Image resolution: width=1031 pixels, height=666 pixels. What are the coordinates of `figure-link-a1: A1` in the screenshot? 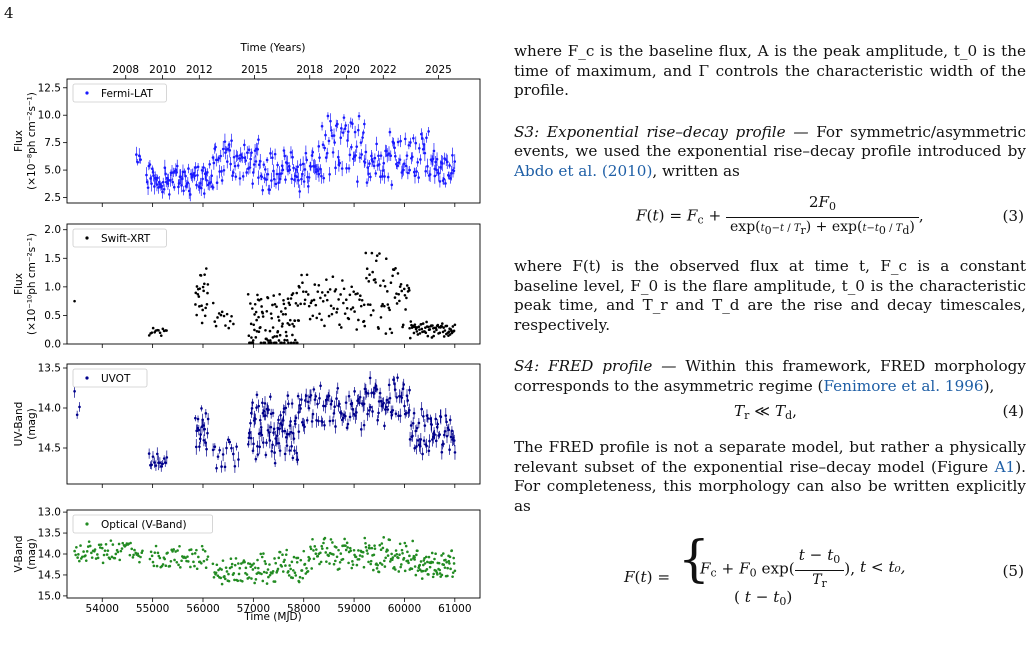 It's located at (1005, 466).